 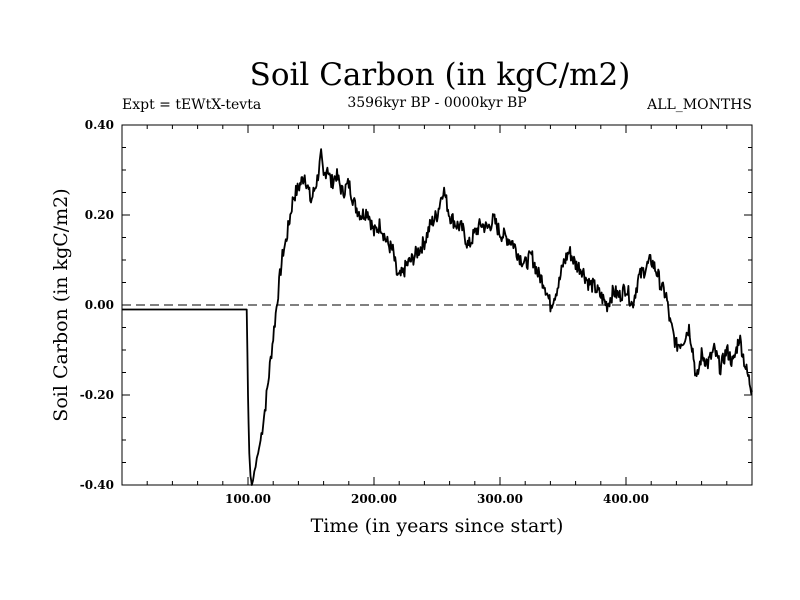 What do you see at coordinates (440, 75) in the screenshot?
I see `chart-title: Soil Carbon (in kgC/m2)` at bounding box center [440, 75].